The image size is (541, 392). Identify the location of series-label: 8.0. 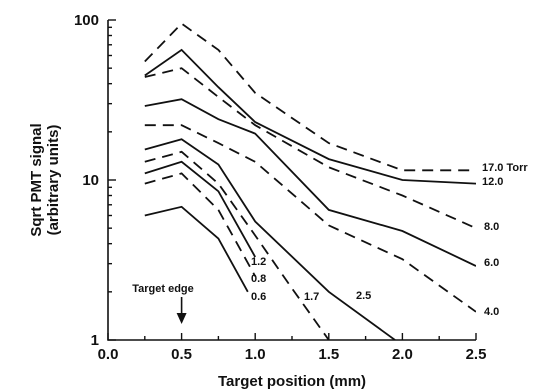
(491, 227).